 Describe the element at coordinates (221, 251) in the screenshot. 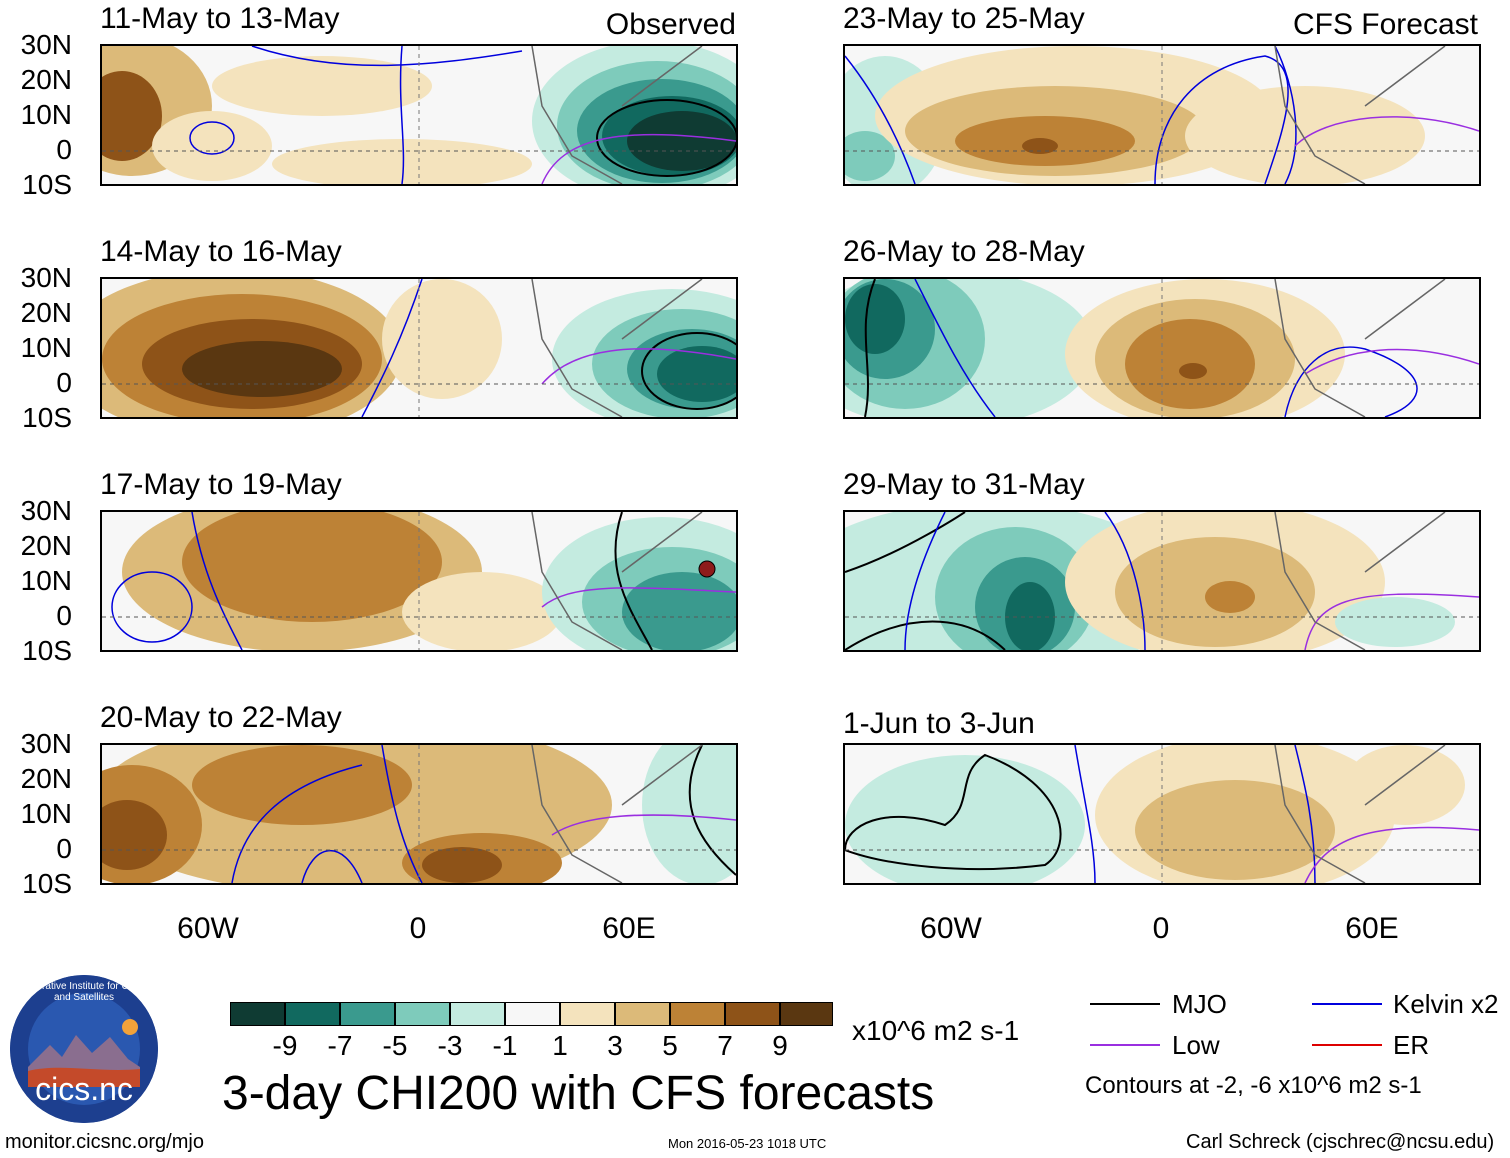

I see `panel-2-title: 14-May to 16-May` at that location.